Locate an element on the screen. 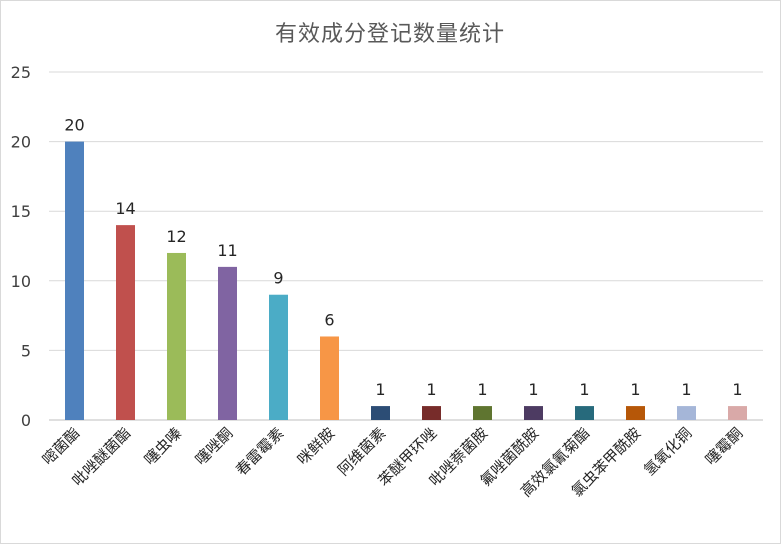  data-label: 6 is located at coordinates (329, 319).